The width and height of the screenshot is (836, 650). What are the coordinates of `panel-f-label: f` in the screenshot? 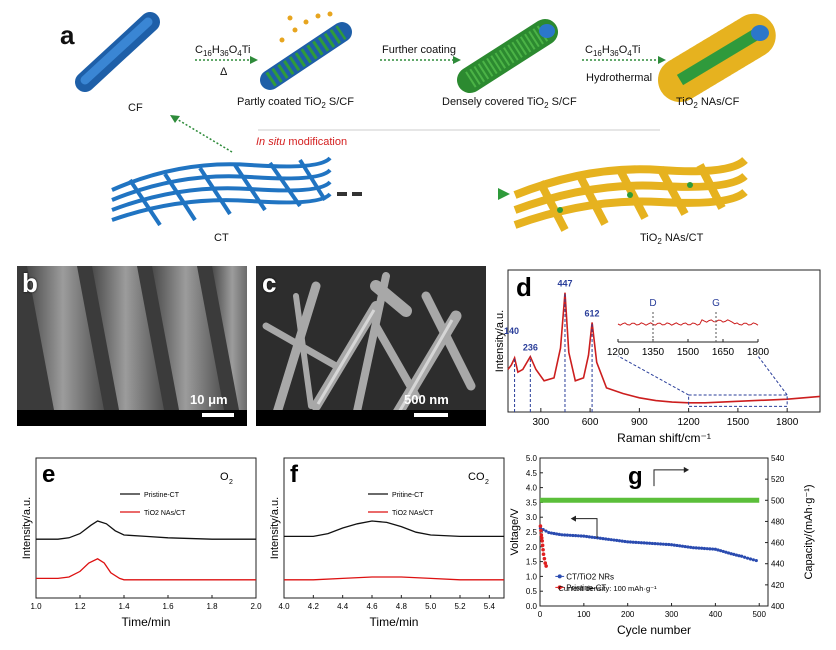 It's located at (294, 474).